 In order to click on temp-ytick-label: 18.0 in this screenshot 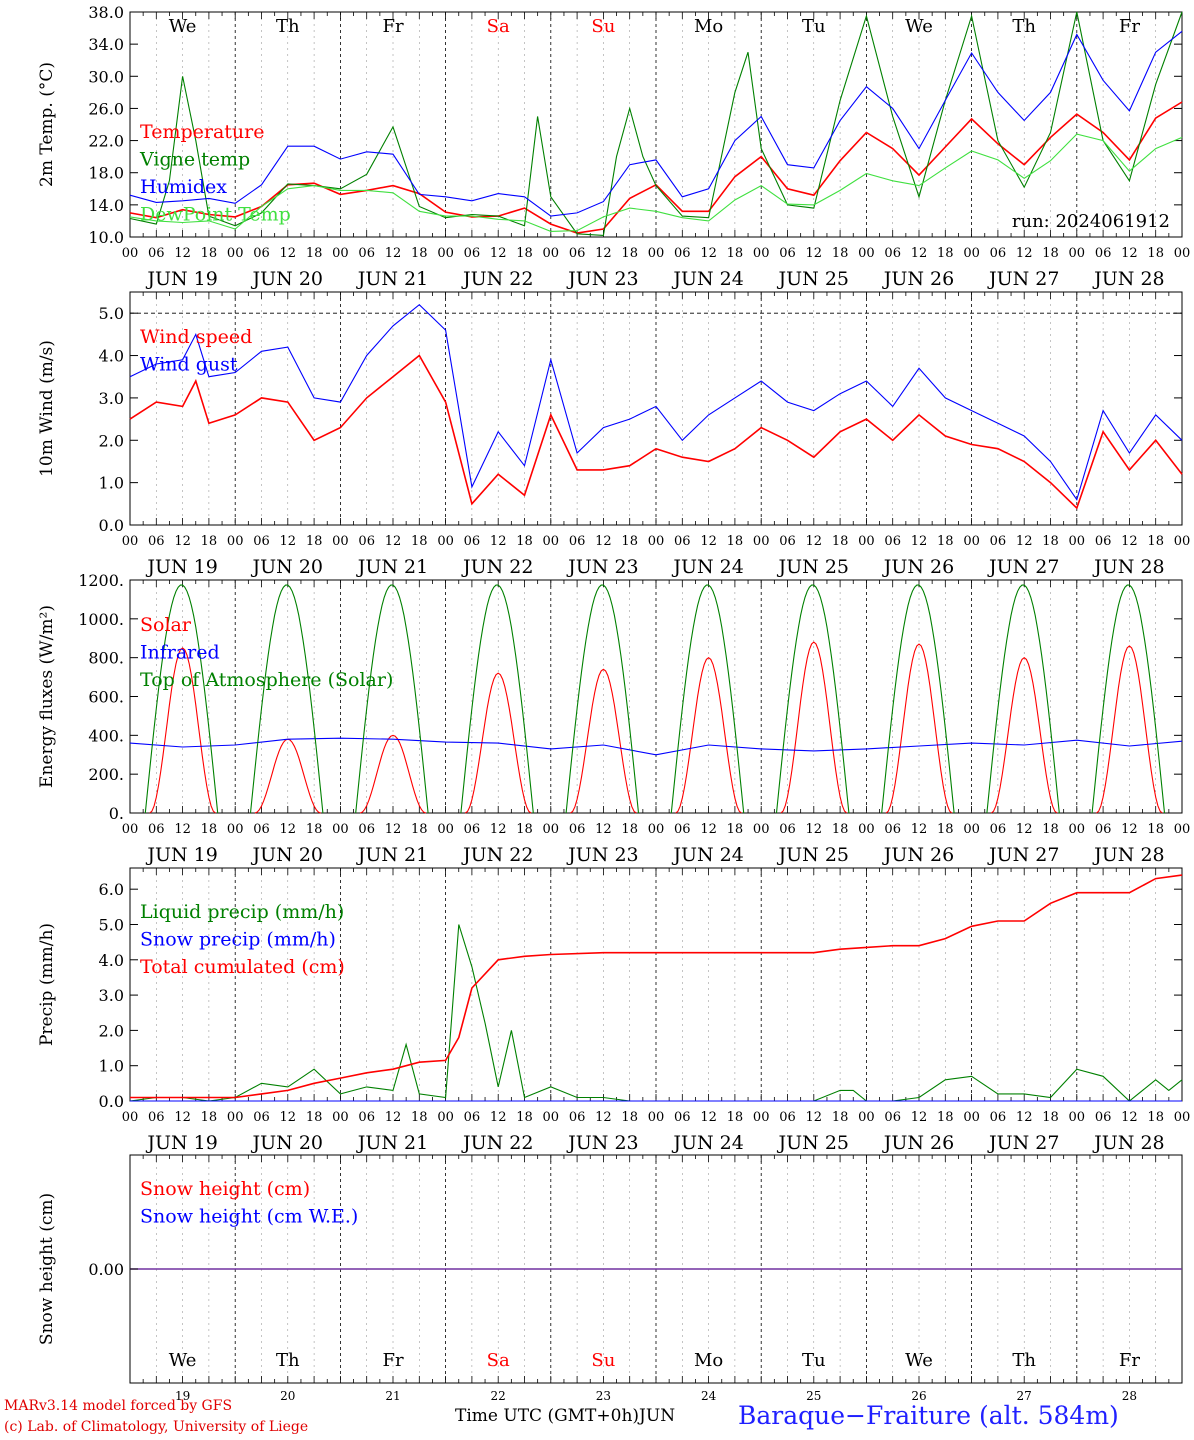, I will do `click(106, 173)`.